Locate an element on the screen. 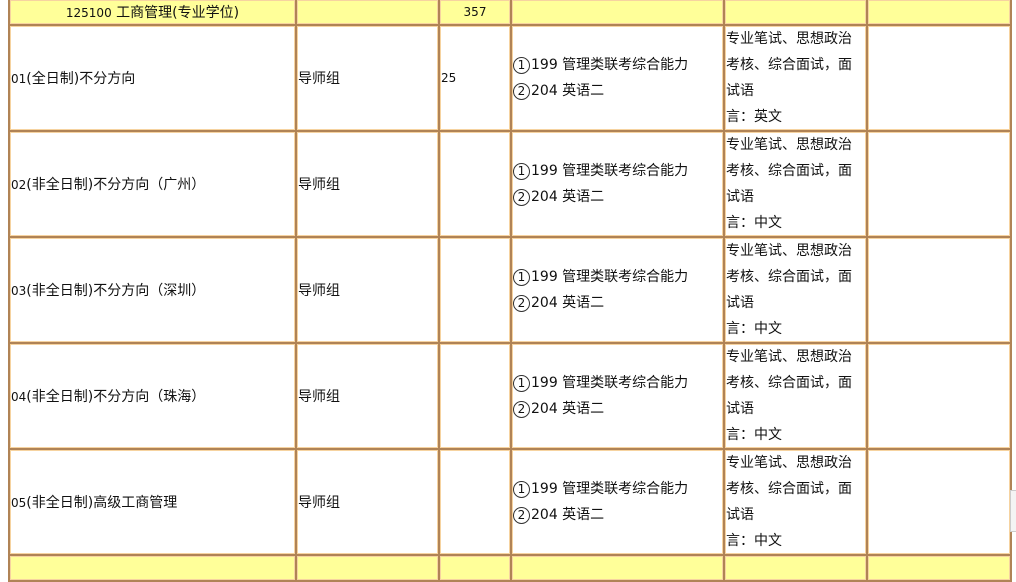 This screenshot has height=582, width=1016. next-row is located at coordinates (510, 568).